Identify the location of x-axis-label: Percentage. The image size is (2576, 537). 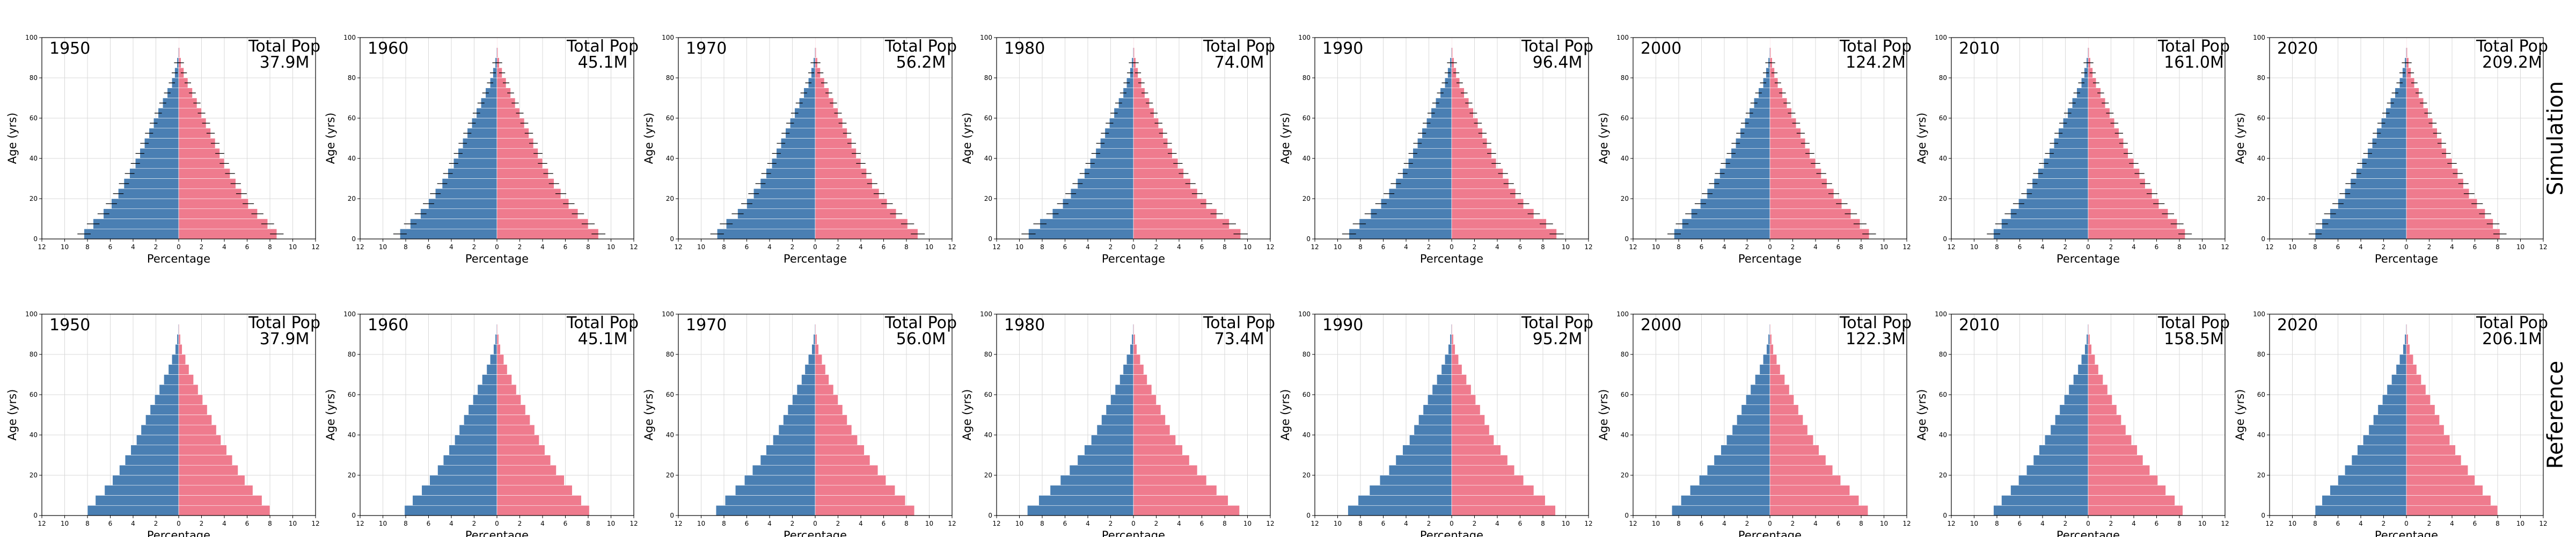
(815, 258).